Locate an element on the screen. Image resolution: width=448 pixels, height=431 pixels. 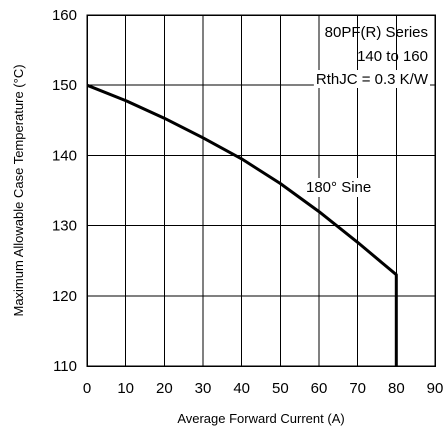
y-tick-label: 110 is located at coordinates (65, 366).